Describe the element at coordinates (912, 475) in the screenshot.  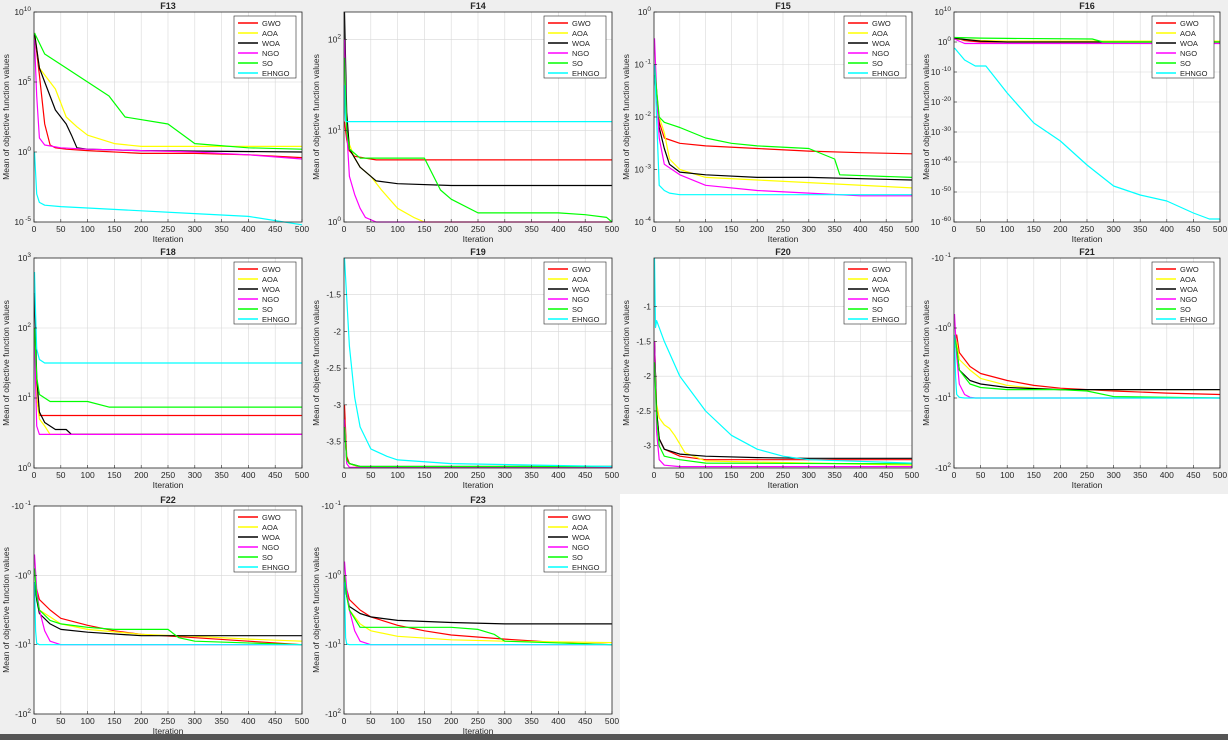
I see `x-tick-label: 500` at that location.